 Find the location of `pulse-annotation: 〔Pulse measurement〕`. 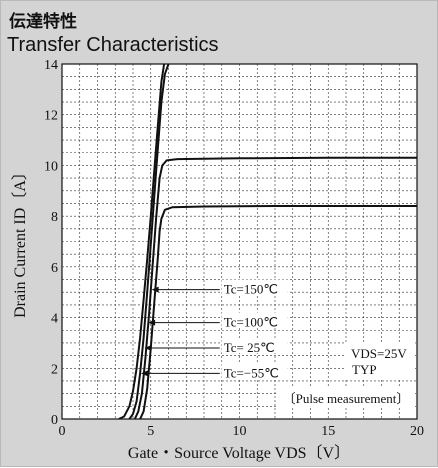

pulse-annotation: 〔Pulse measurement〕 is located at coordinates (346, 398).